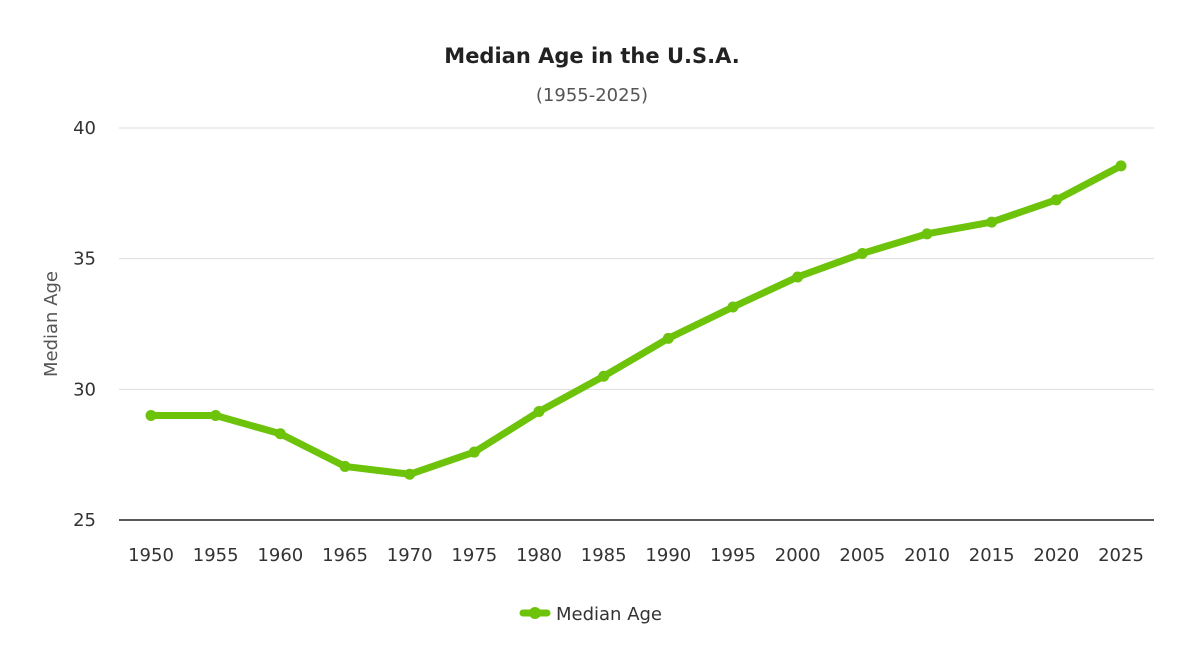  I want to click on legend-swatch-marker, so click(535, 613).